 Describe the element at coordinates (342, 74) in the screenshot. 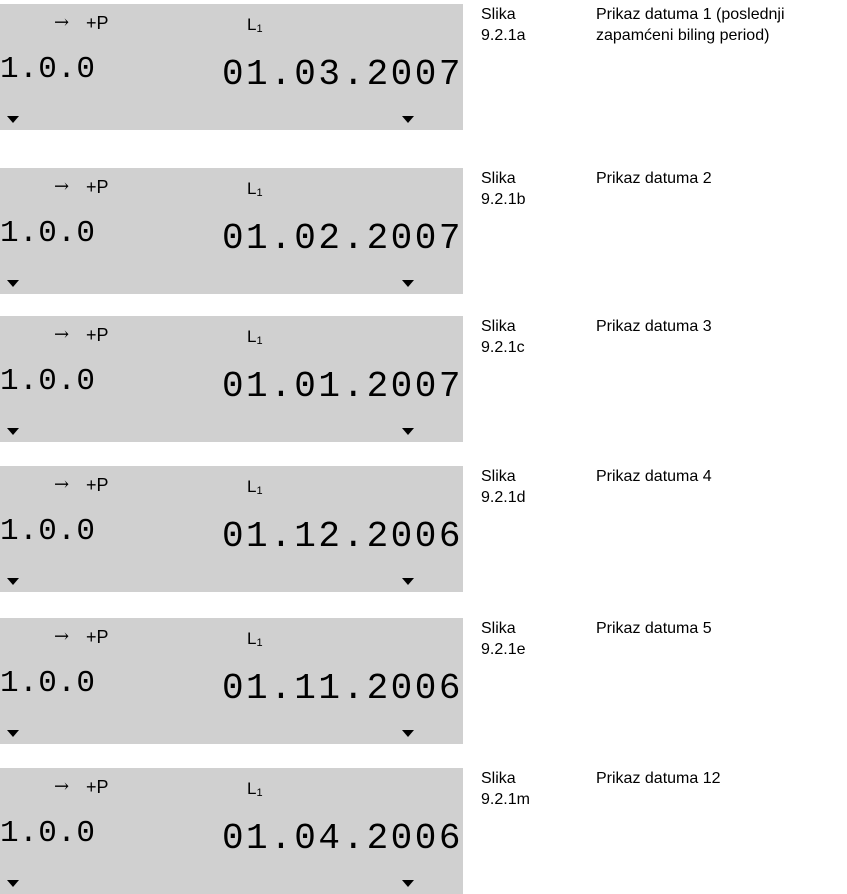

I see `billing-date: 01.03.2007` at that location.